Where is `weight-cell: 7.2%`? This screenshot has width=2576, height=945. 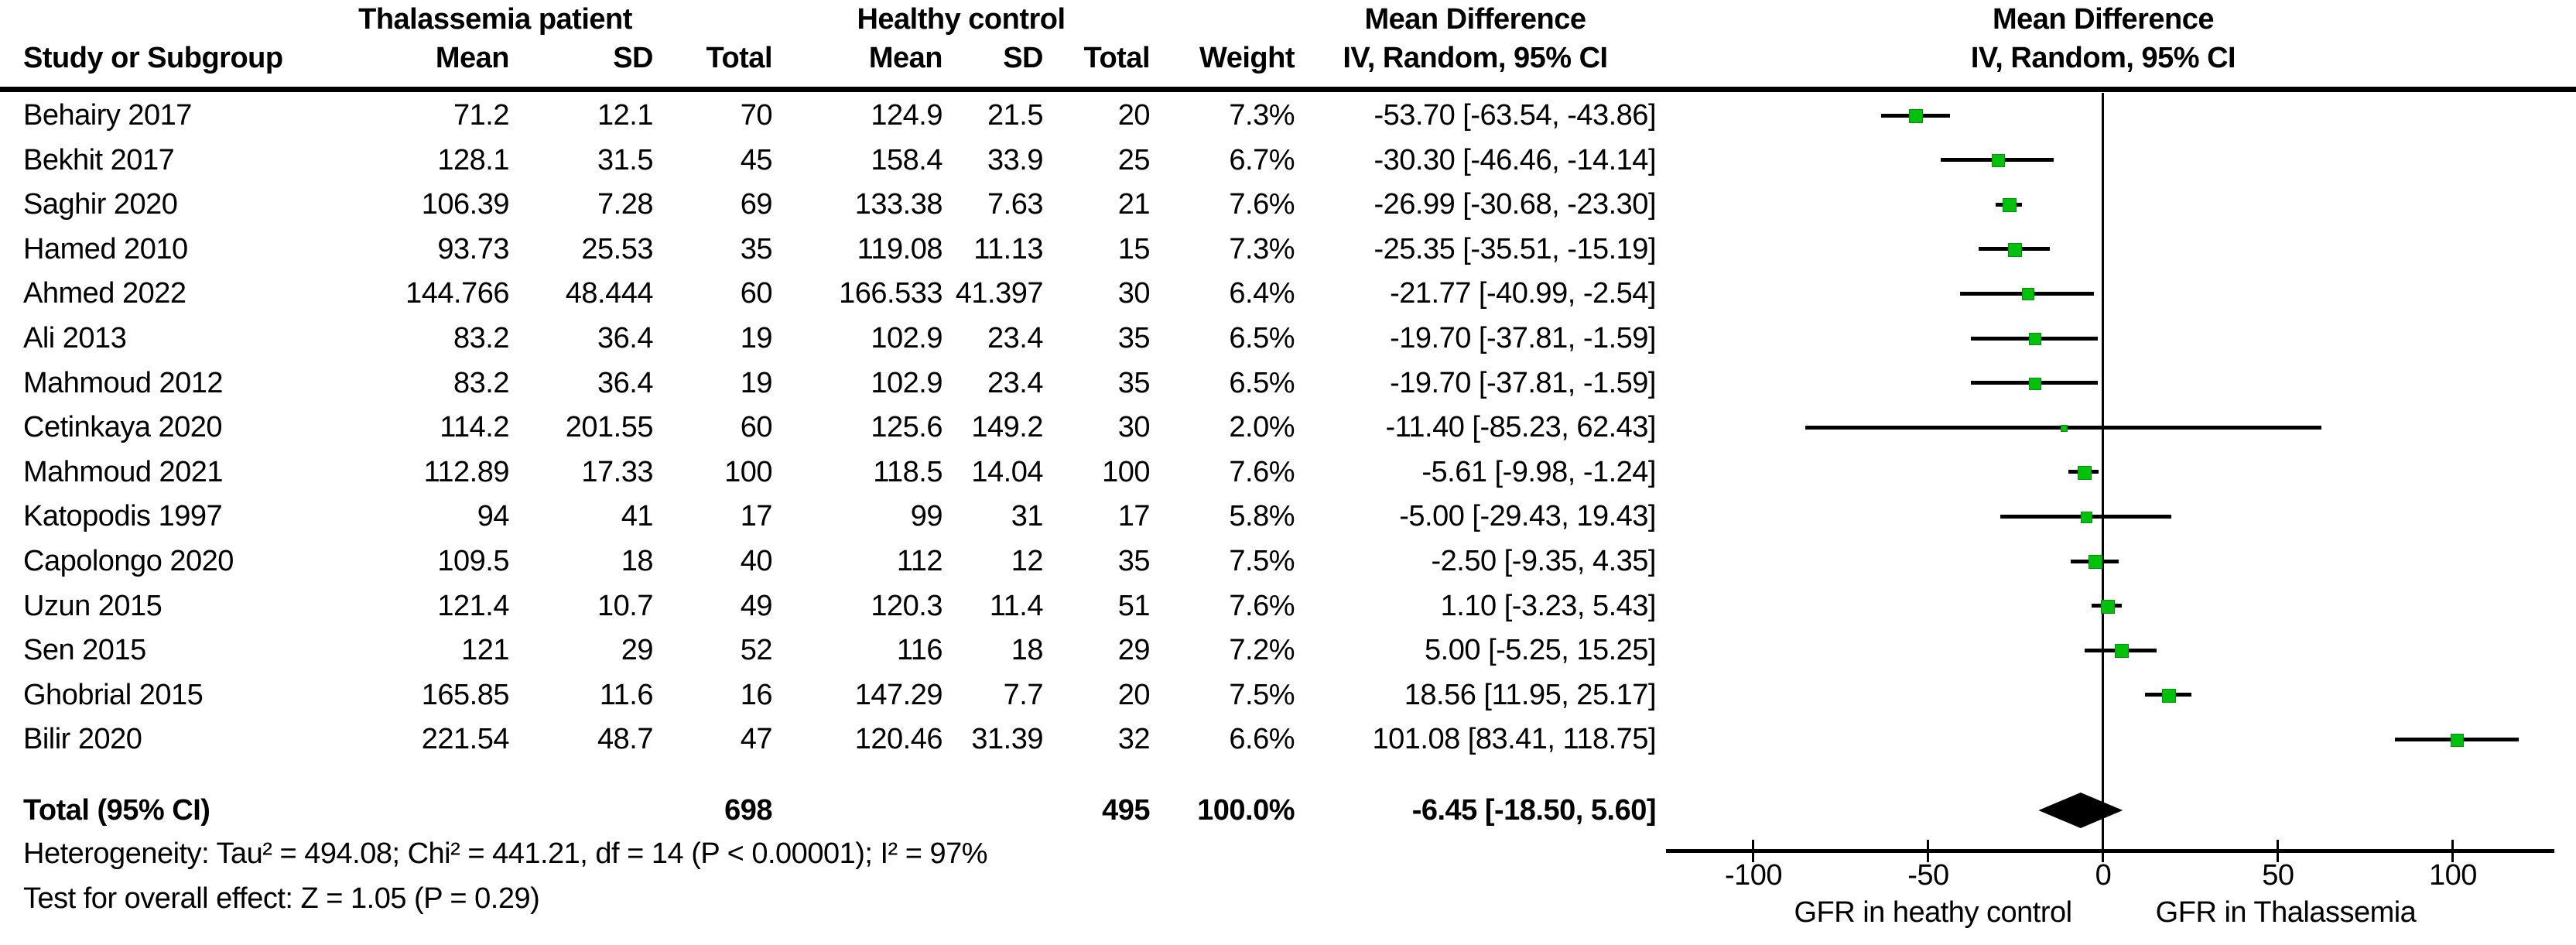 weight-cell: 7.2% is located at coordinates (1262, 651).